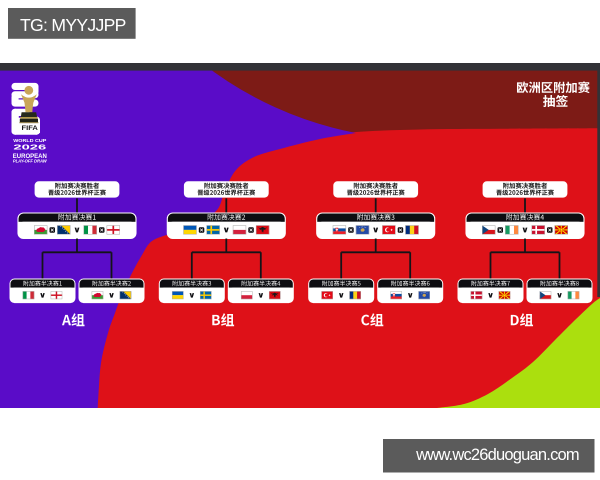 The image size is (600, 480). What do you see at coordinates (30, 157) in the screenshot?
I see `svg-text: EUROPEAN` at bounding box center [30, 157].